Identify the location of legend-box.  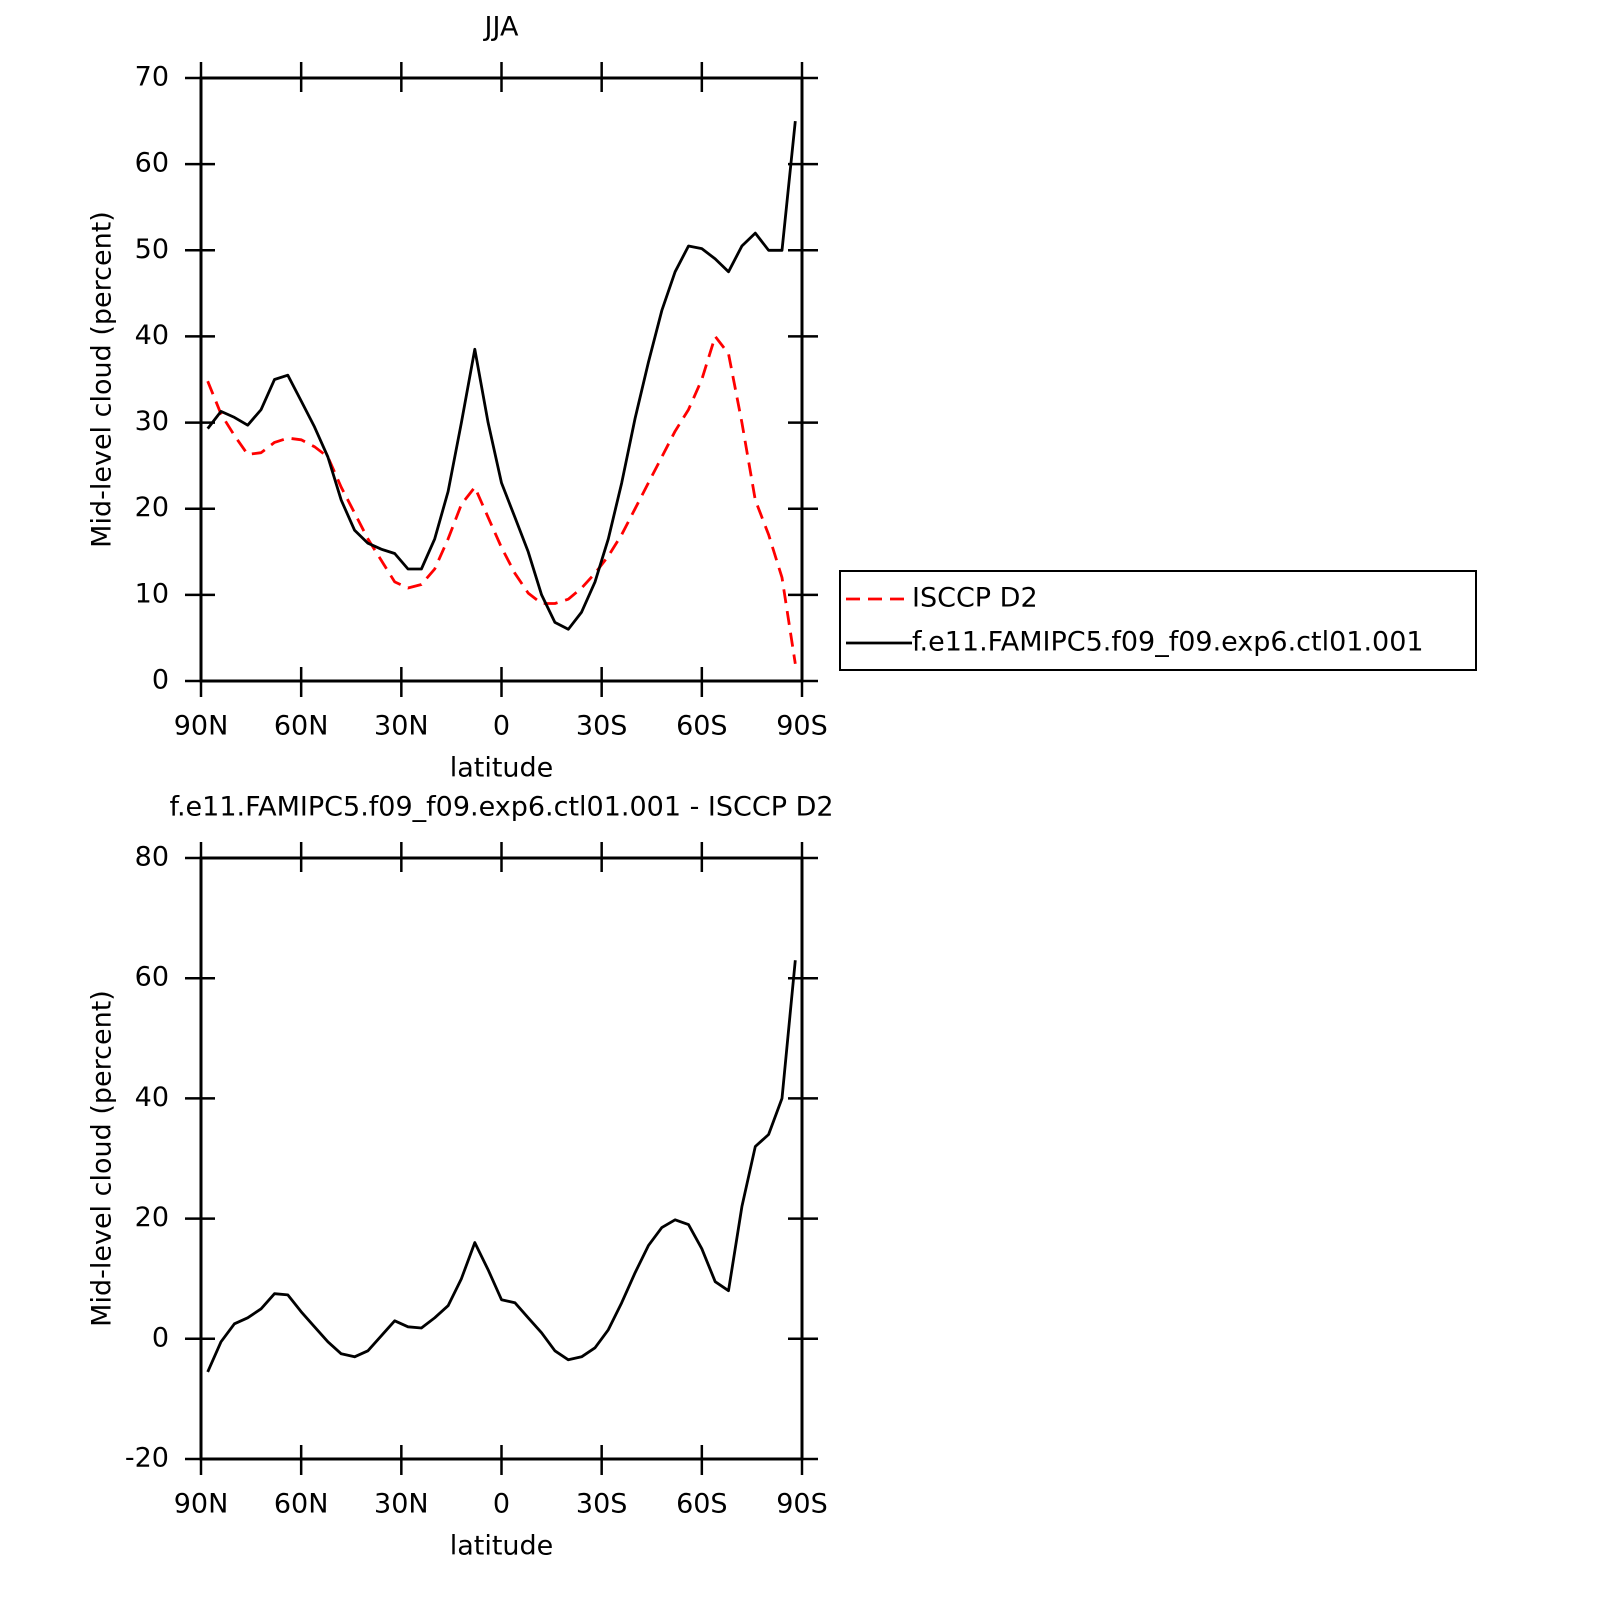
(1158, 620).